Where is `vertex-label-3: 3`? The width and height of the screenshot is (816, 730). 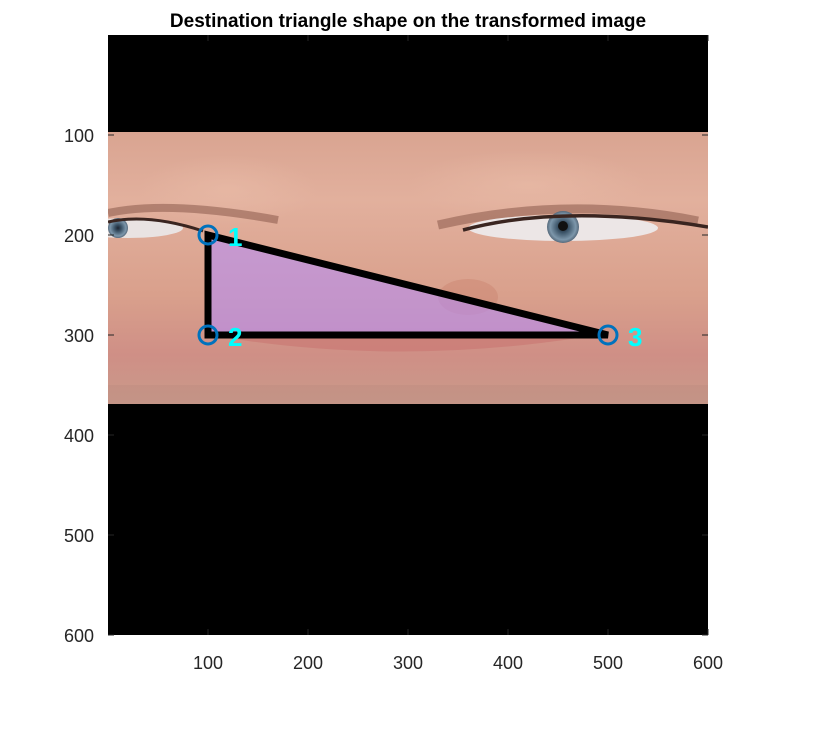 vertex-label-3: 3 is located at coordinates (635, 337).